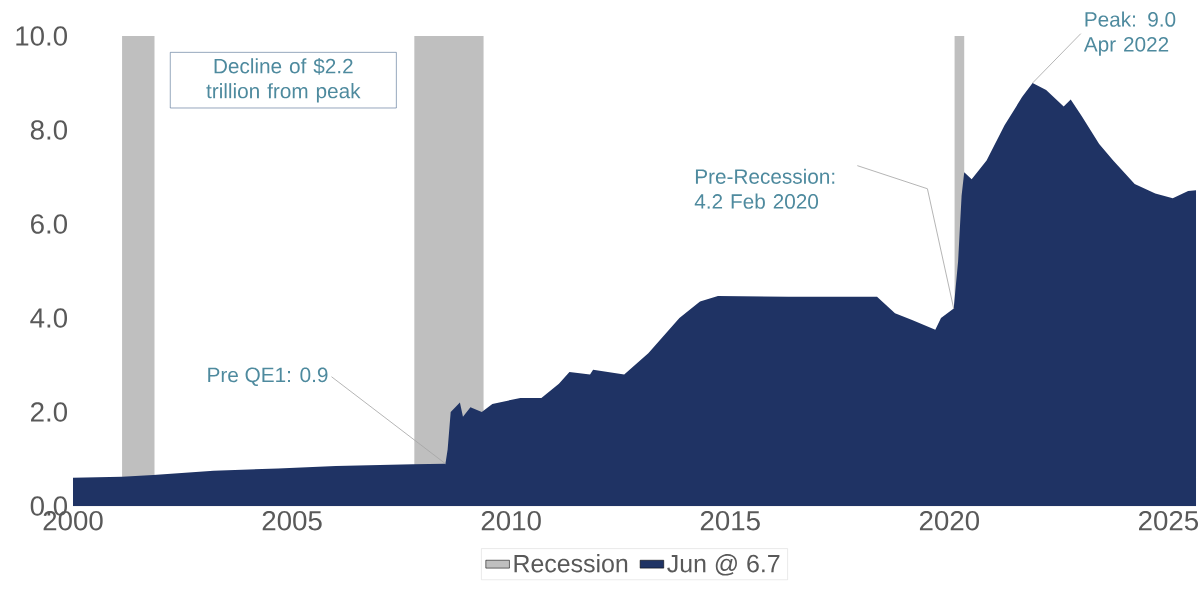 The image size is (1200, 600). What do you see at coordinates (949, 520) in the screenshot?
I see `x-tick-label: 2020` at bounding box center [949, 520].